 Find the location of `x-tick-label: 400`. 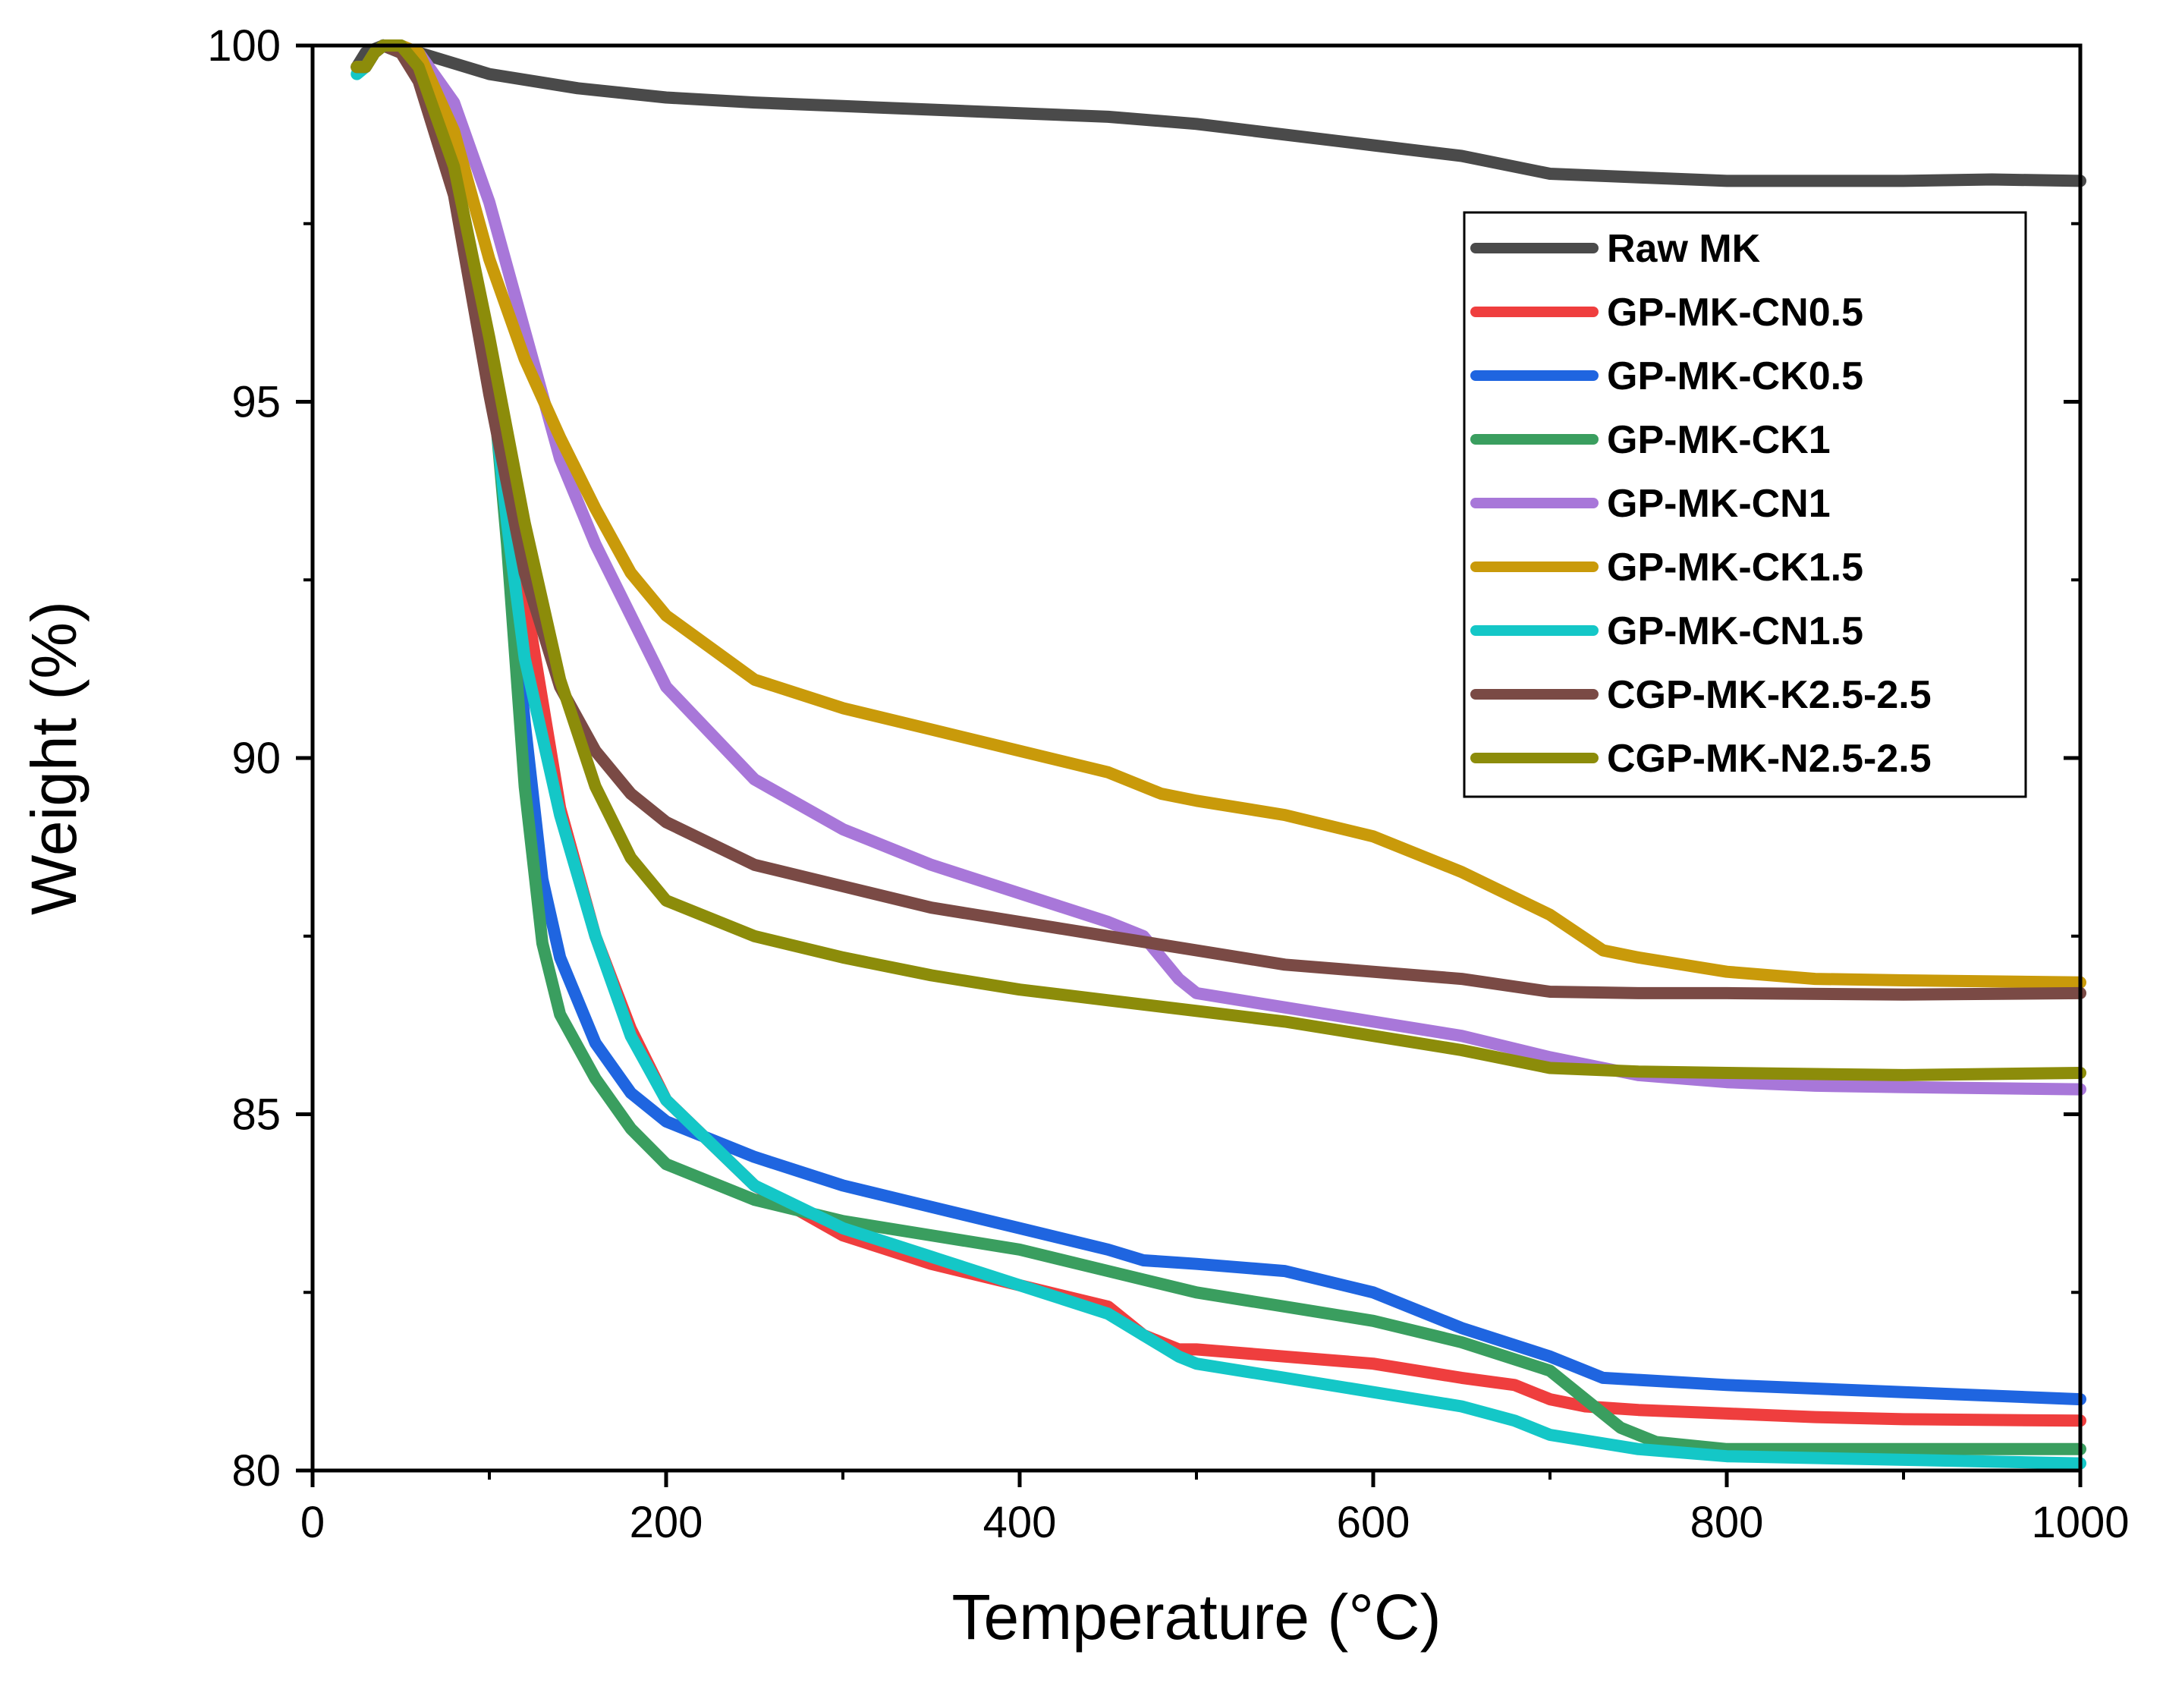

x-tick-label: 400 is located at coordinates (1020, 1522).